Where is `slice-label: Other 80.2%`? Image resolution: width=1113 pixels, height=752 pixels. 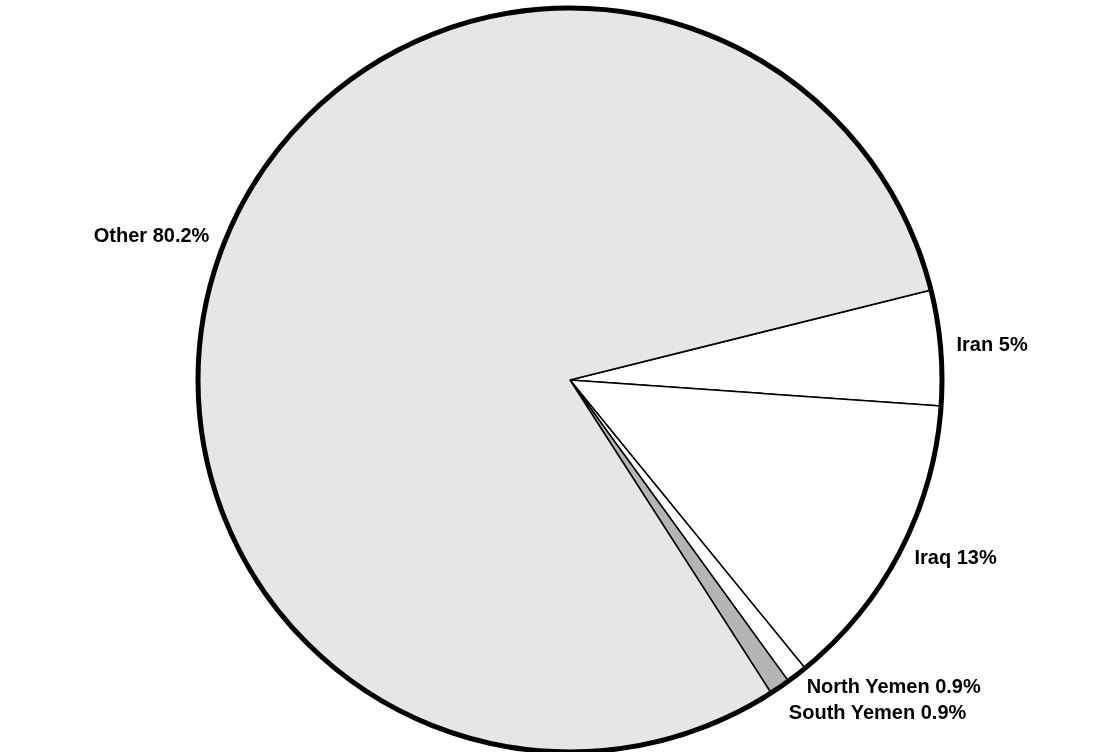
slice-label: Other 80.2% is located at coordinates (151, 235).